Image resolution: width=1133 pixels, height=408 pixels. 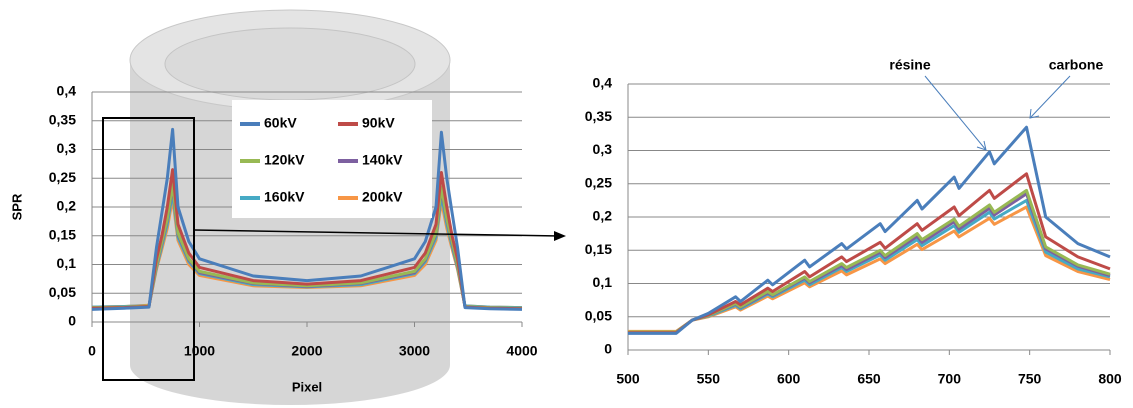 What do you see at coordinates (307, 239) in the screenshot?
I see `series-line` at bounding box center [307, 239].